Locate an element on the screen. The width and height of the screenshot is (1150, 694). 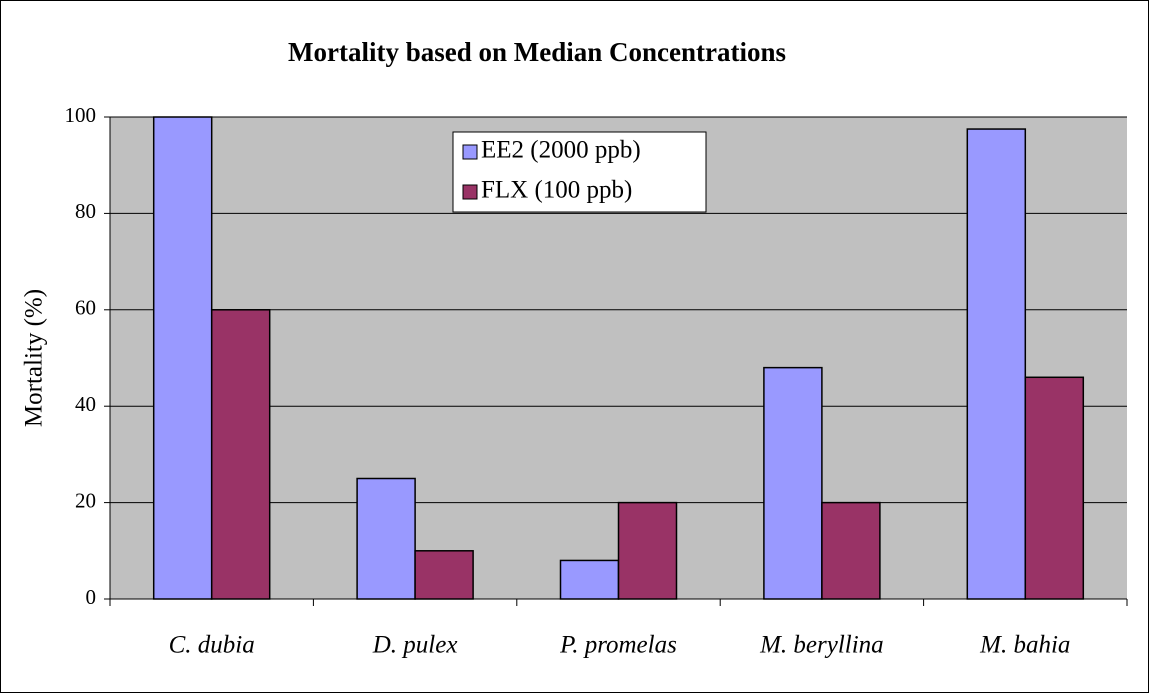
legend-box is located at coordinates (579, 172).